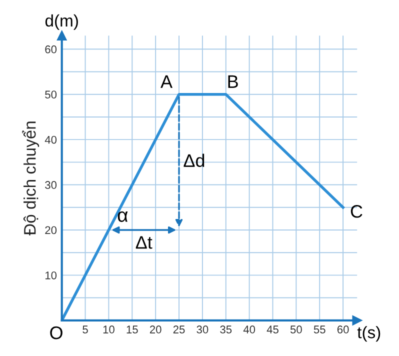 This screenshot has height=356, width=399. What do you see at coordinates (368, 334) in the screenshot?
I see `x-axis-title: t(s)` at bounding box center [368, 334].